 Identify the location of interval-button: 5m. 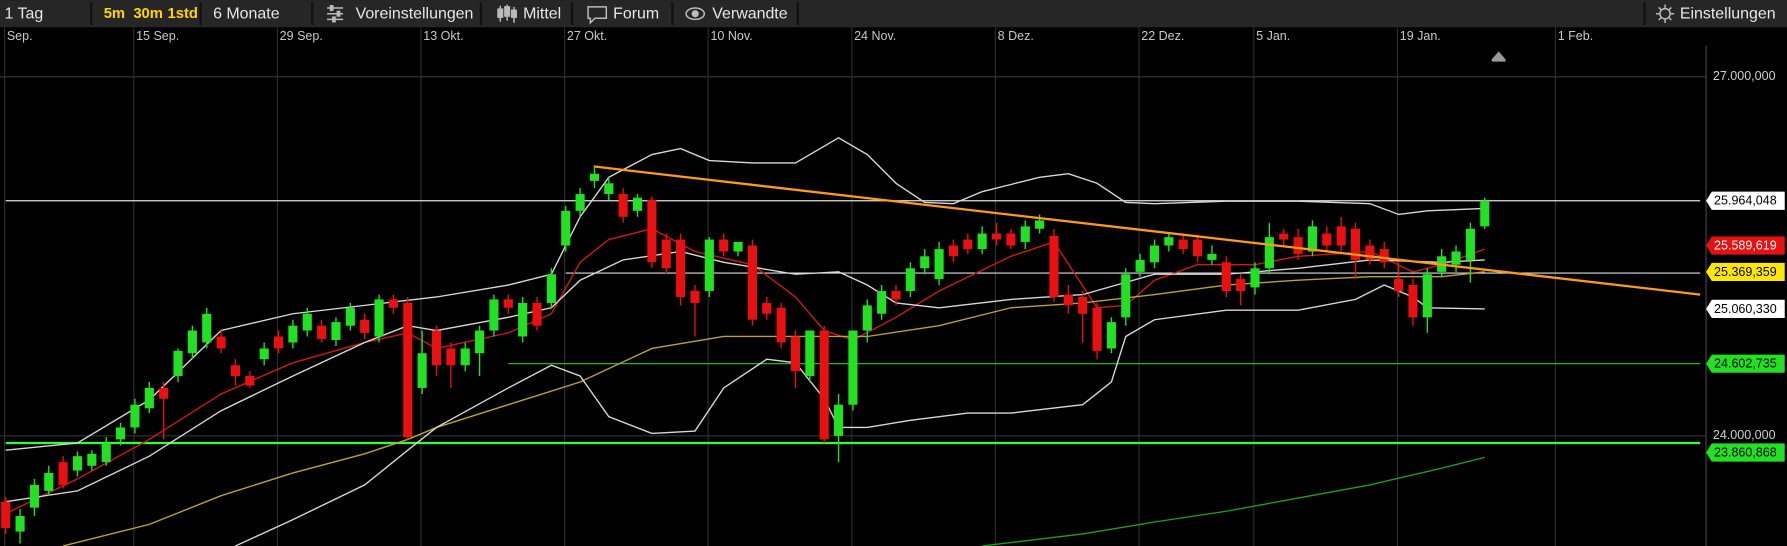
(114, 14).